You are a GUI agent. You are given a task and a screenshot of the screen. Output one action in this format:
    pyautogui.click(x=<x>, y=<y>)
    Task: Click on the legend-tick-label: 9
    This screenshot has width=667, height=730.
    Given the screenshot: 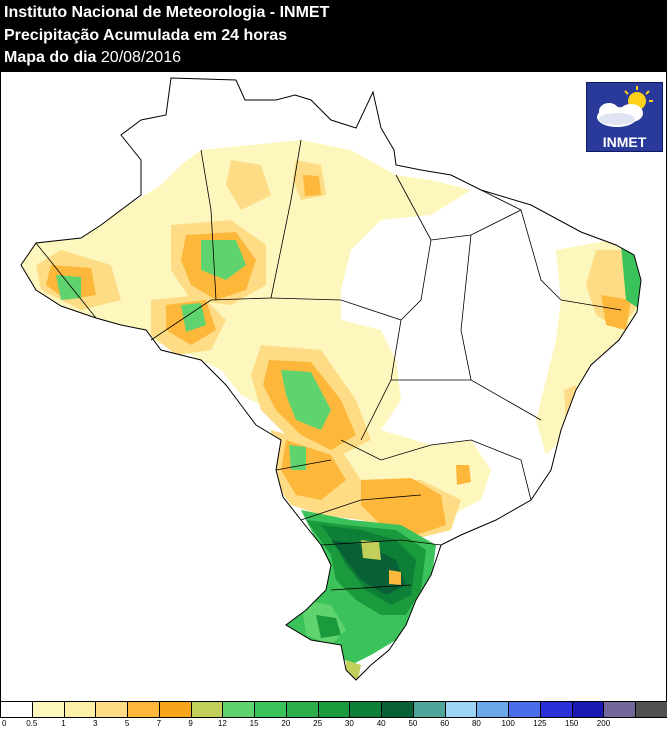 What is the action you would take?
    pyautogui.click(x=190, y=723)
    